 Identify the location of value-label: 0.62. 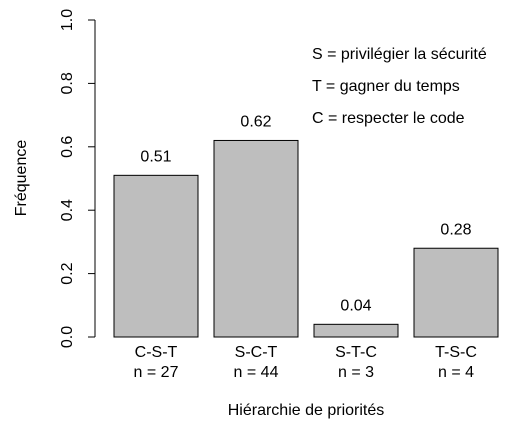
(255, 122).